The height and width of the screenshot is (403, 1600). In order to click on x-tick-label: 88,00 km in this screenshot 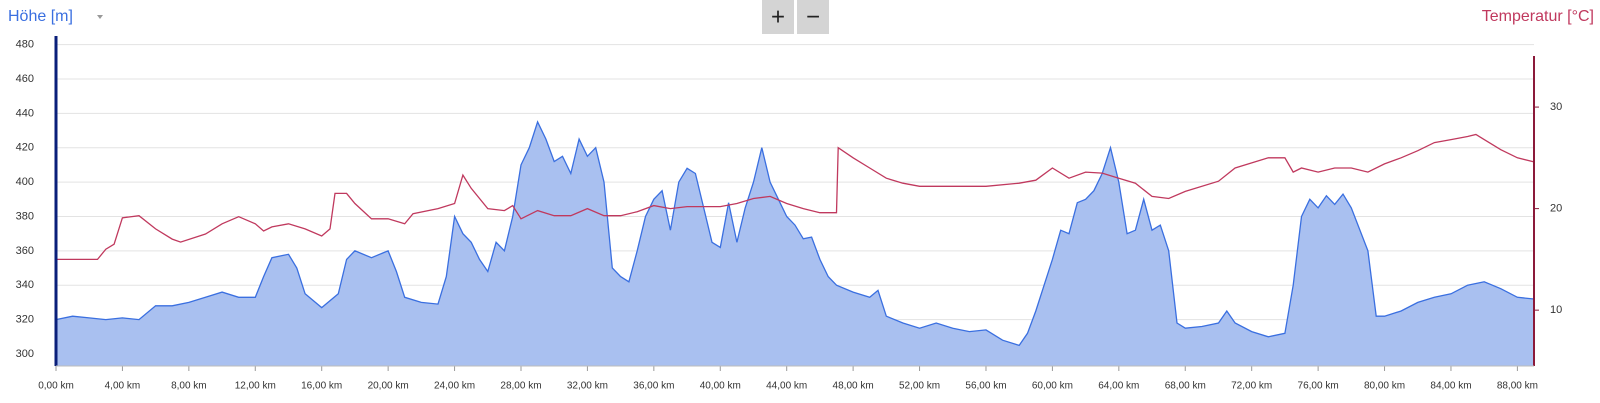, I will do `click(1517, 386)`.